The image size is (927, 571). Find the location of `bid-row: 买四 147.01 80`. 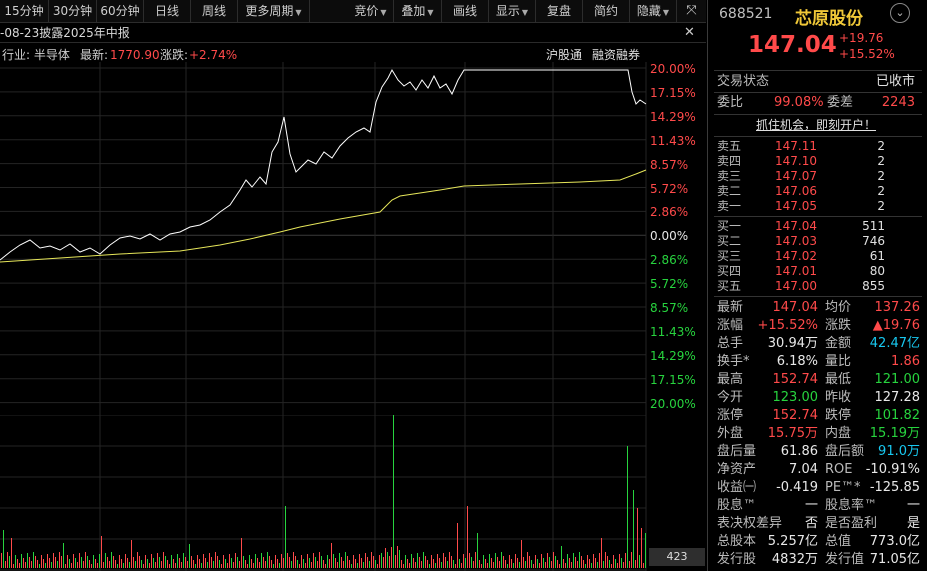

bid-row: 买四 147.01 80 is located at coordinates (817, 271).